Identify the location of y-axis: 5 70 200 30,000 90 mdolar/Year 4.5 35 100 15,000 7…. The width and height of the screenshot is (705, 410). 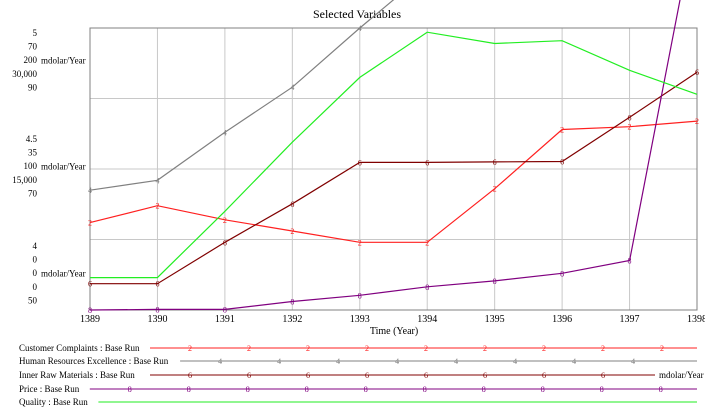
(48, 166).